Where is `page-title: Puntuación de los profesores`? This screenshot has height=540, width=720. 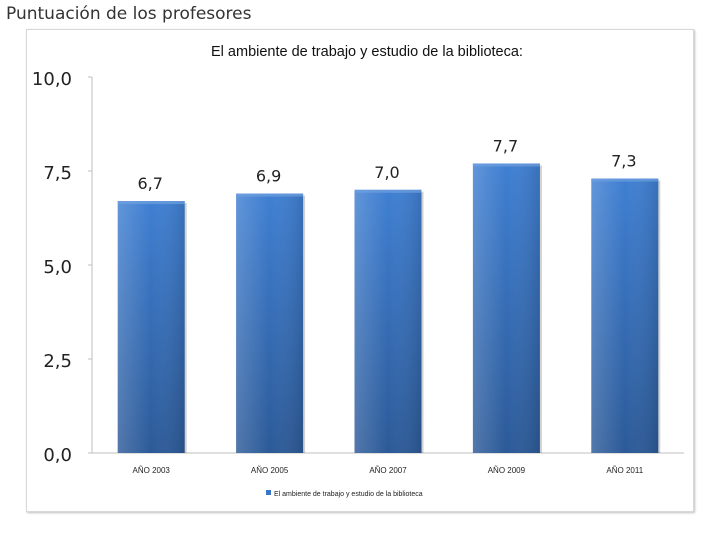
page-title: Puntuación de los profesores is located at coordinates (129, 14).